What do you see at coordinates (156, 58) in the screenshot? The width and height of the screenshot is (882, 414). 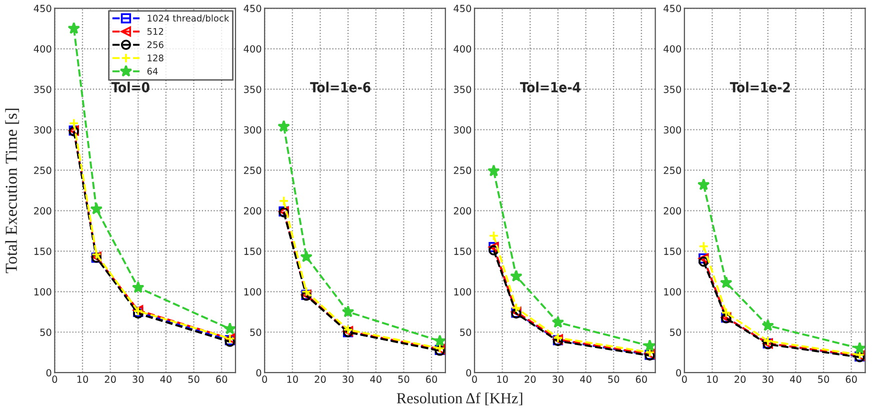 I see `legend-label: 128` at bounding box center [156, 58].